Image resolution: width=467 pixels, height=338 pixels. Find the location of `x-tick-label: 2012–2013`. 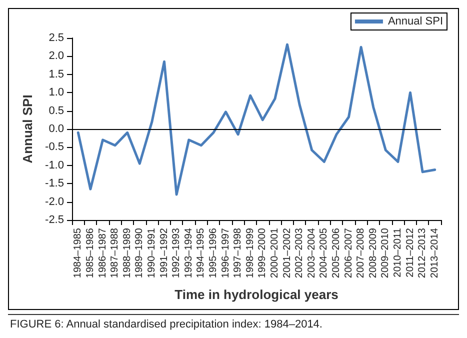

x-tick-label: 2012–2013 is located at coordinates (422, 253).